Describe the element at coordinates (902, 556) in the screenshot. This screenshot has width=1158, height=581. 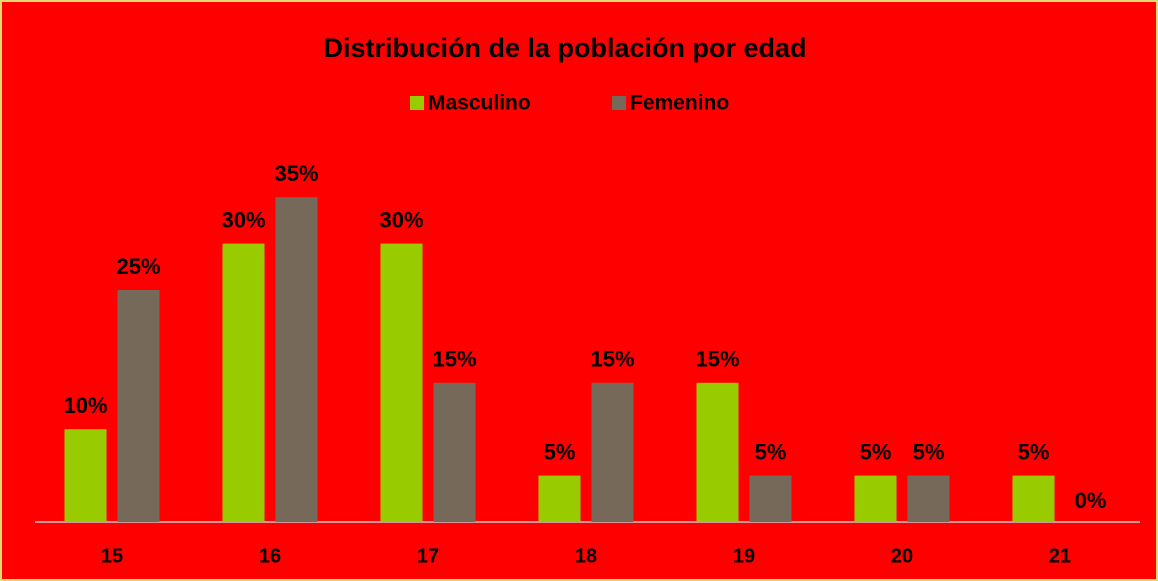
I see `x-tick-label: 20` at that location.